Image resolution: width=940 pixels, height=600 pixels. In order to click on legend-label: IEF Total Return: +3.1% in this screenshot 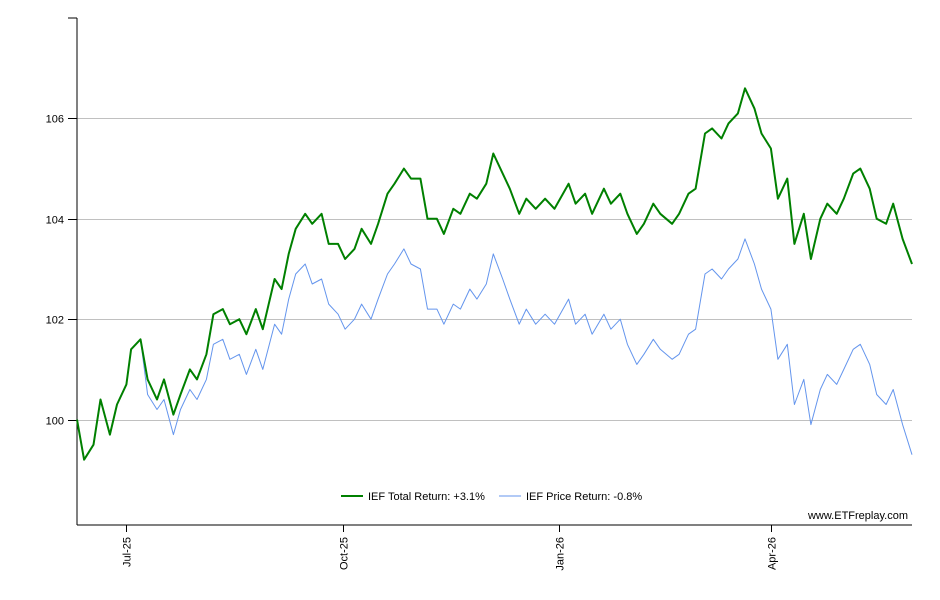, I will do `click(426, 497)`.